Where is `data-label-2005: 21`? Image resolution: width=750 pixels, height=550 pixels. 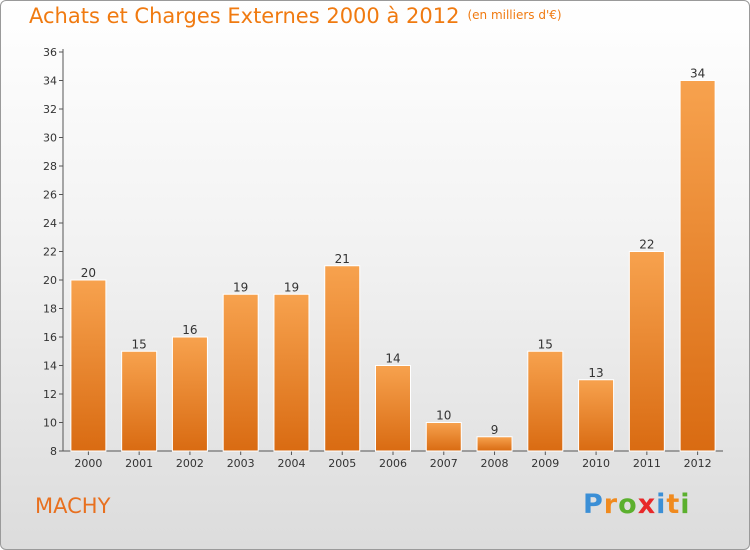
data-label-2005: 21 is located at coordinates (342, 259).